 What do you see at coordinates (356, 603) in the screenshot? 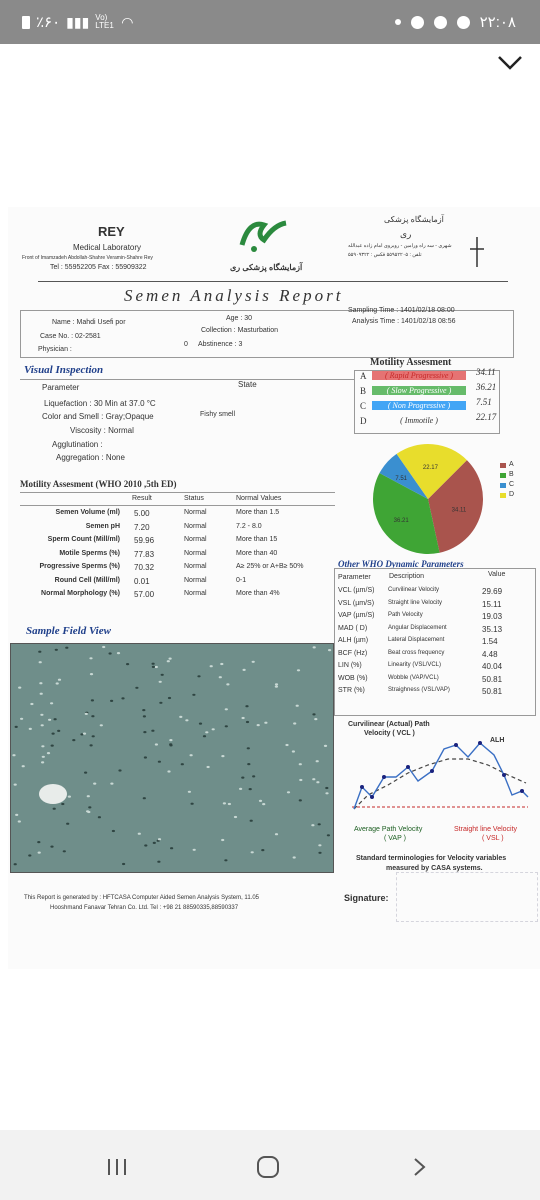
I see `dynamic-row-param: VSL (µm/S)` at bounding box center [356, 603].